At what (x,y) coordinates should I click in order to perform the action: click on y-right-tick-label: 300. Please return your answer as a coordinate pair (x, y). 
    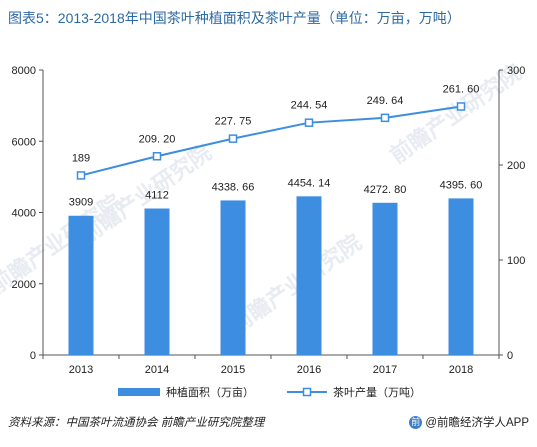
    Looking at the image, I should click on (516, 71).